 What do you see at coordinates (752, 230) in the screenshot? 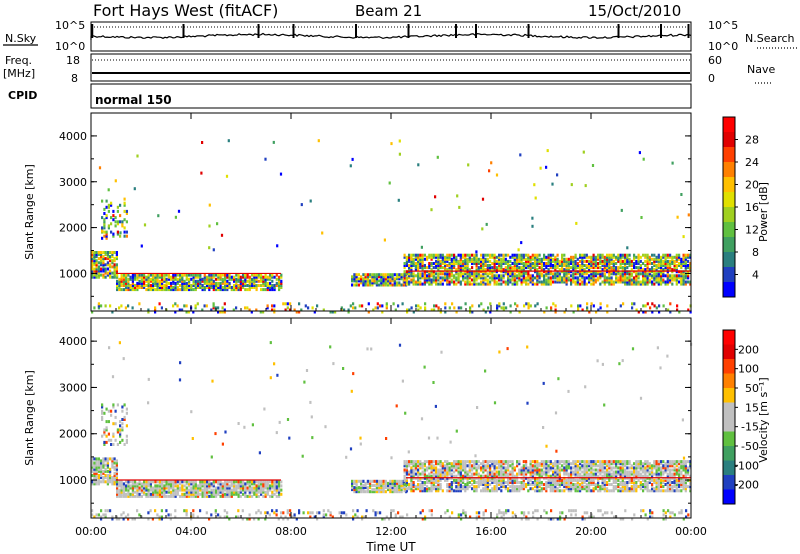
I see `colorbar-tick-label: 12` at bounding box center [752, 230].